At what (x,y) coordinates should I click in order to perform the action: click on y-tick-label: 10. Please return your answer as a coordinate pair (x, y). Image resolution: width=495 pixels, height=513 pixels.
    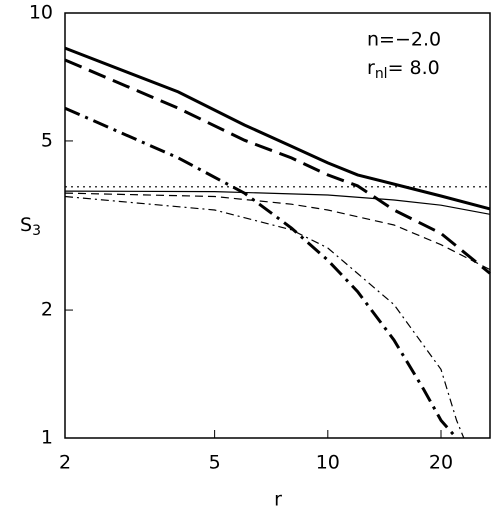
    Looking at the image, I should click on (41, 13).